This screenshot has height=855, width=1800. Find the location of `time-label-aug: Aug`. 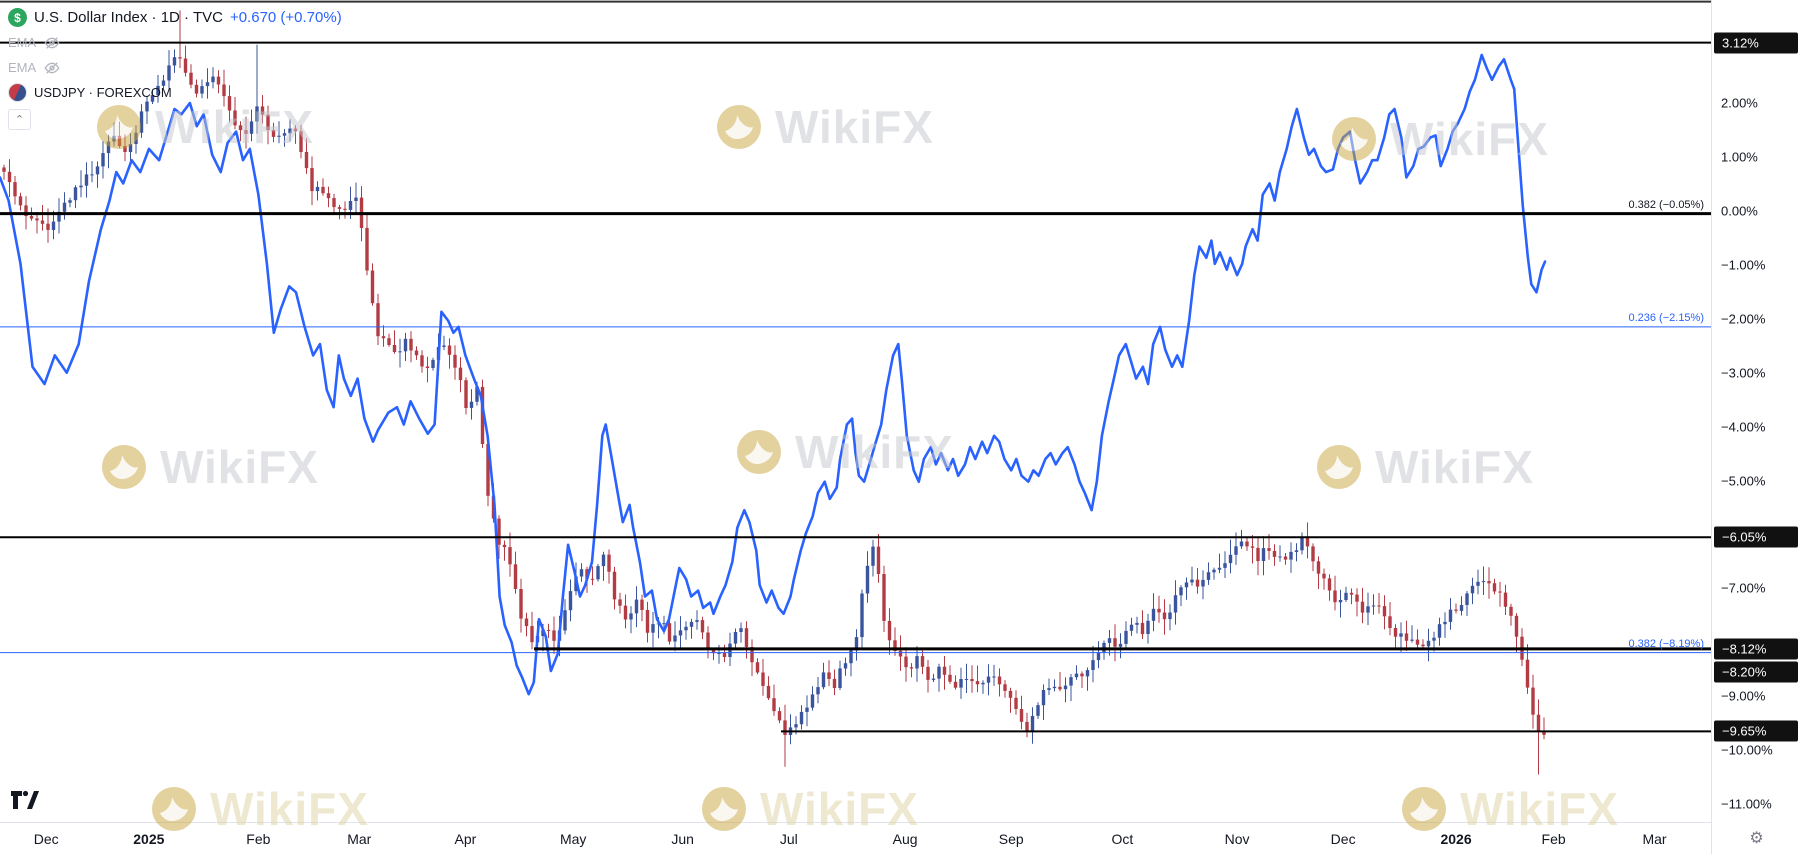

time-label-aug: Aug is located at coordinates (905, 839).